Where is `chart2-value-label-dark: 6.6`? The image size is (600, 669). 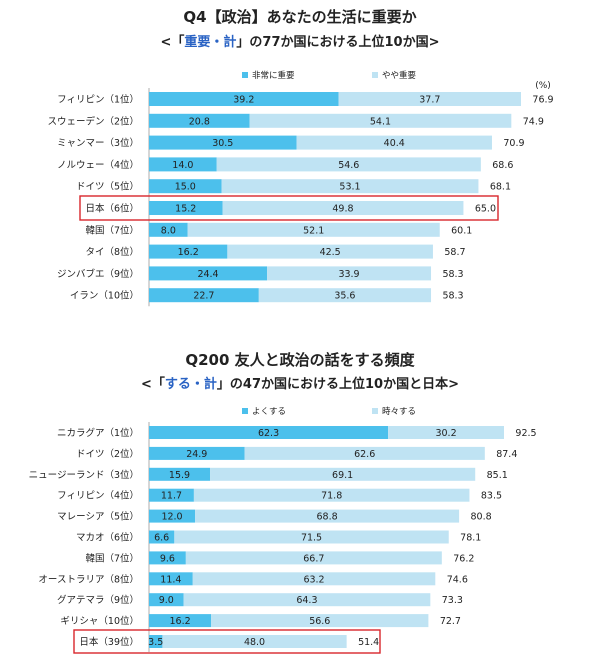
chart2-value-label-dark: 6.6 is located at coordinates (161, 538).